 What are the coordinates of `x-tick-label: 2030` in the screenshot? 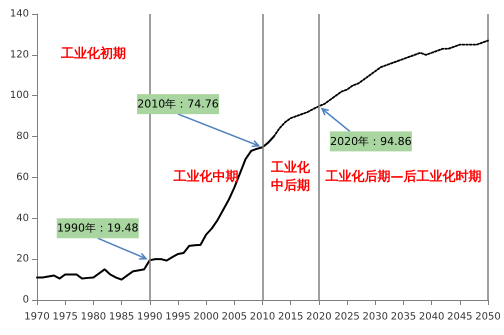 It's located at (375, 317).